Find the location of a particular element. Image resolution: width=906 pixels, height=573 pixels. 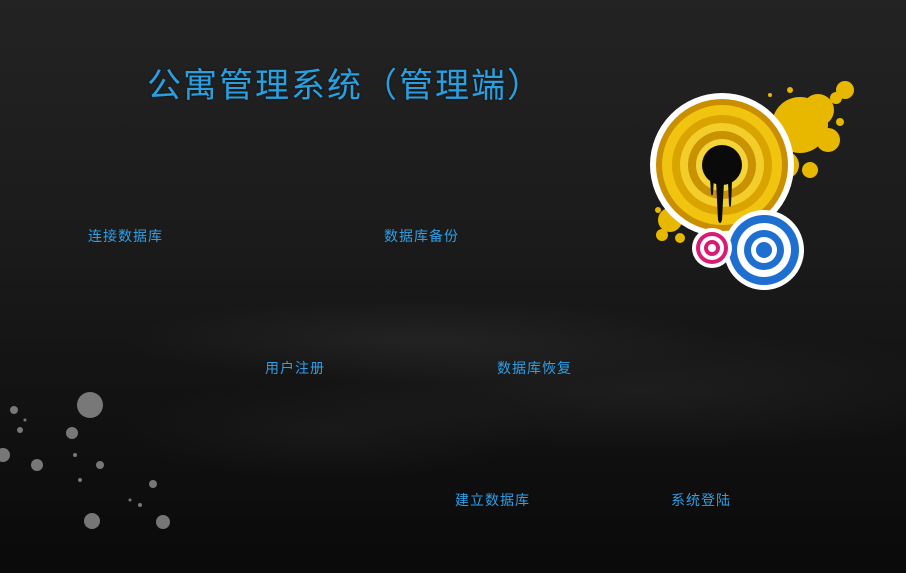

connect-database-link: 连接数据库 is located at coordinates (125, 237).